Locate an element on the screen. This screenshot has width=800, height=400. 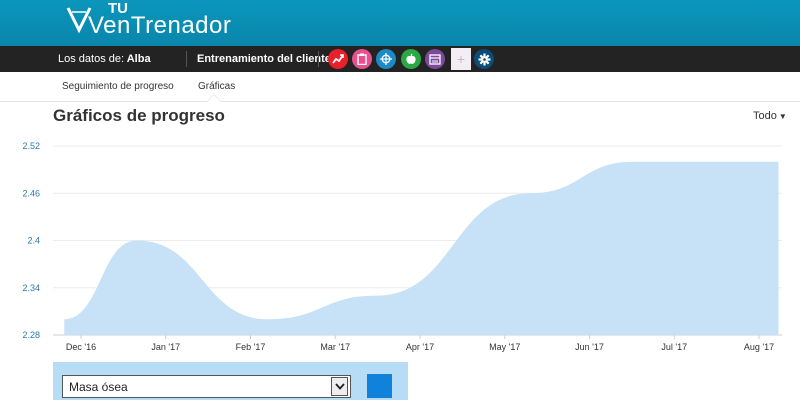
plus-icon: + is located at coordinates (461, 59).